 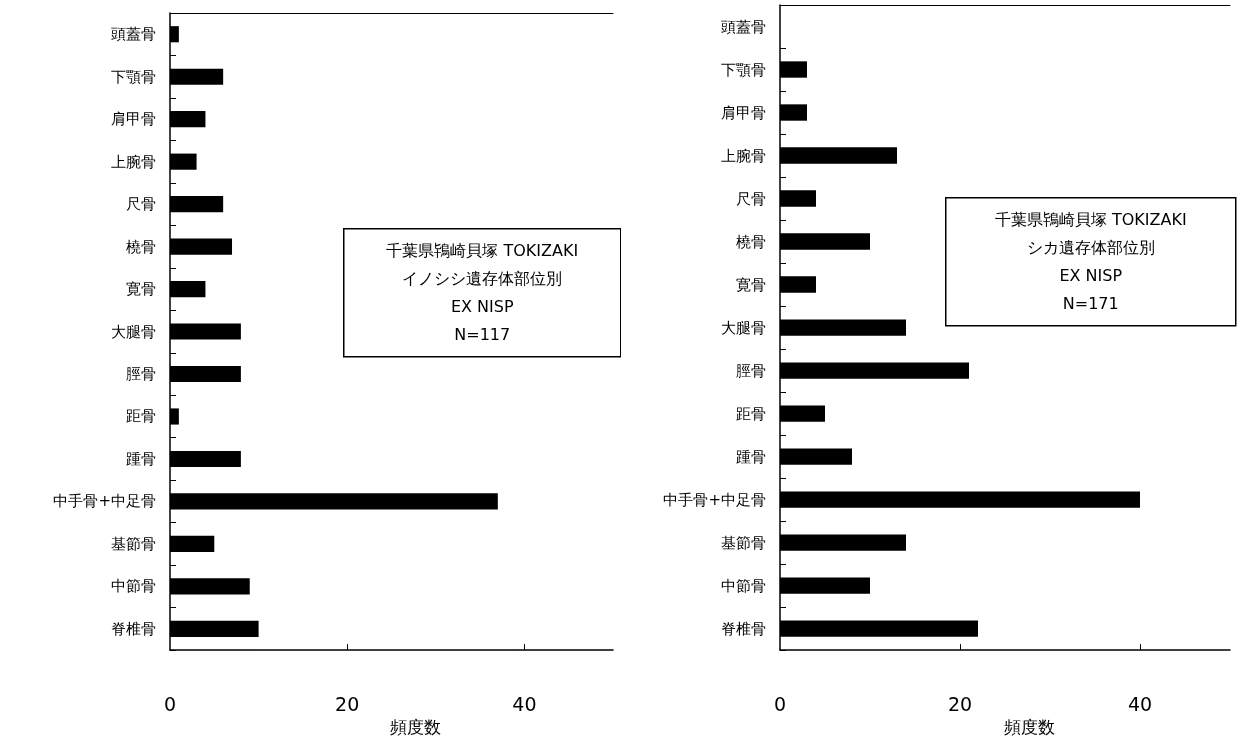 I want to click on annotation: イノシシ遺存体部位別, so click(x=482, y=279).